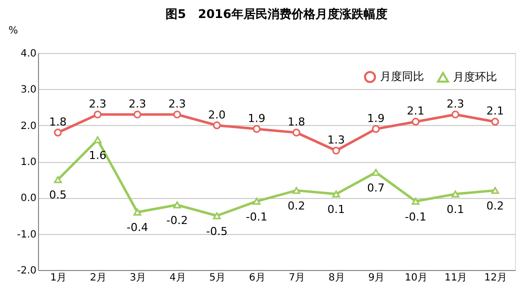 This screenshot has width=525, height=288. Describe the element at coordinates (58, 195) in the screenshot. I see `data-label: 0.5` at that location.